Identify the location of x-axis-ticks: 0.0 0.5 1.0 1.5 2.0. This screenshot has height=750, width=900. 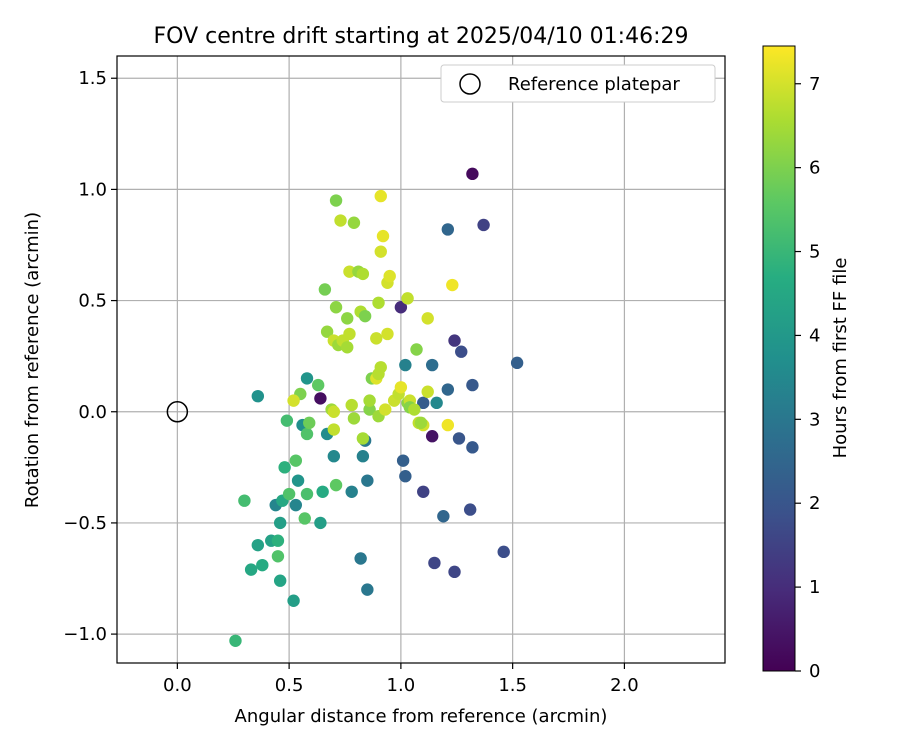
(401, 679).